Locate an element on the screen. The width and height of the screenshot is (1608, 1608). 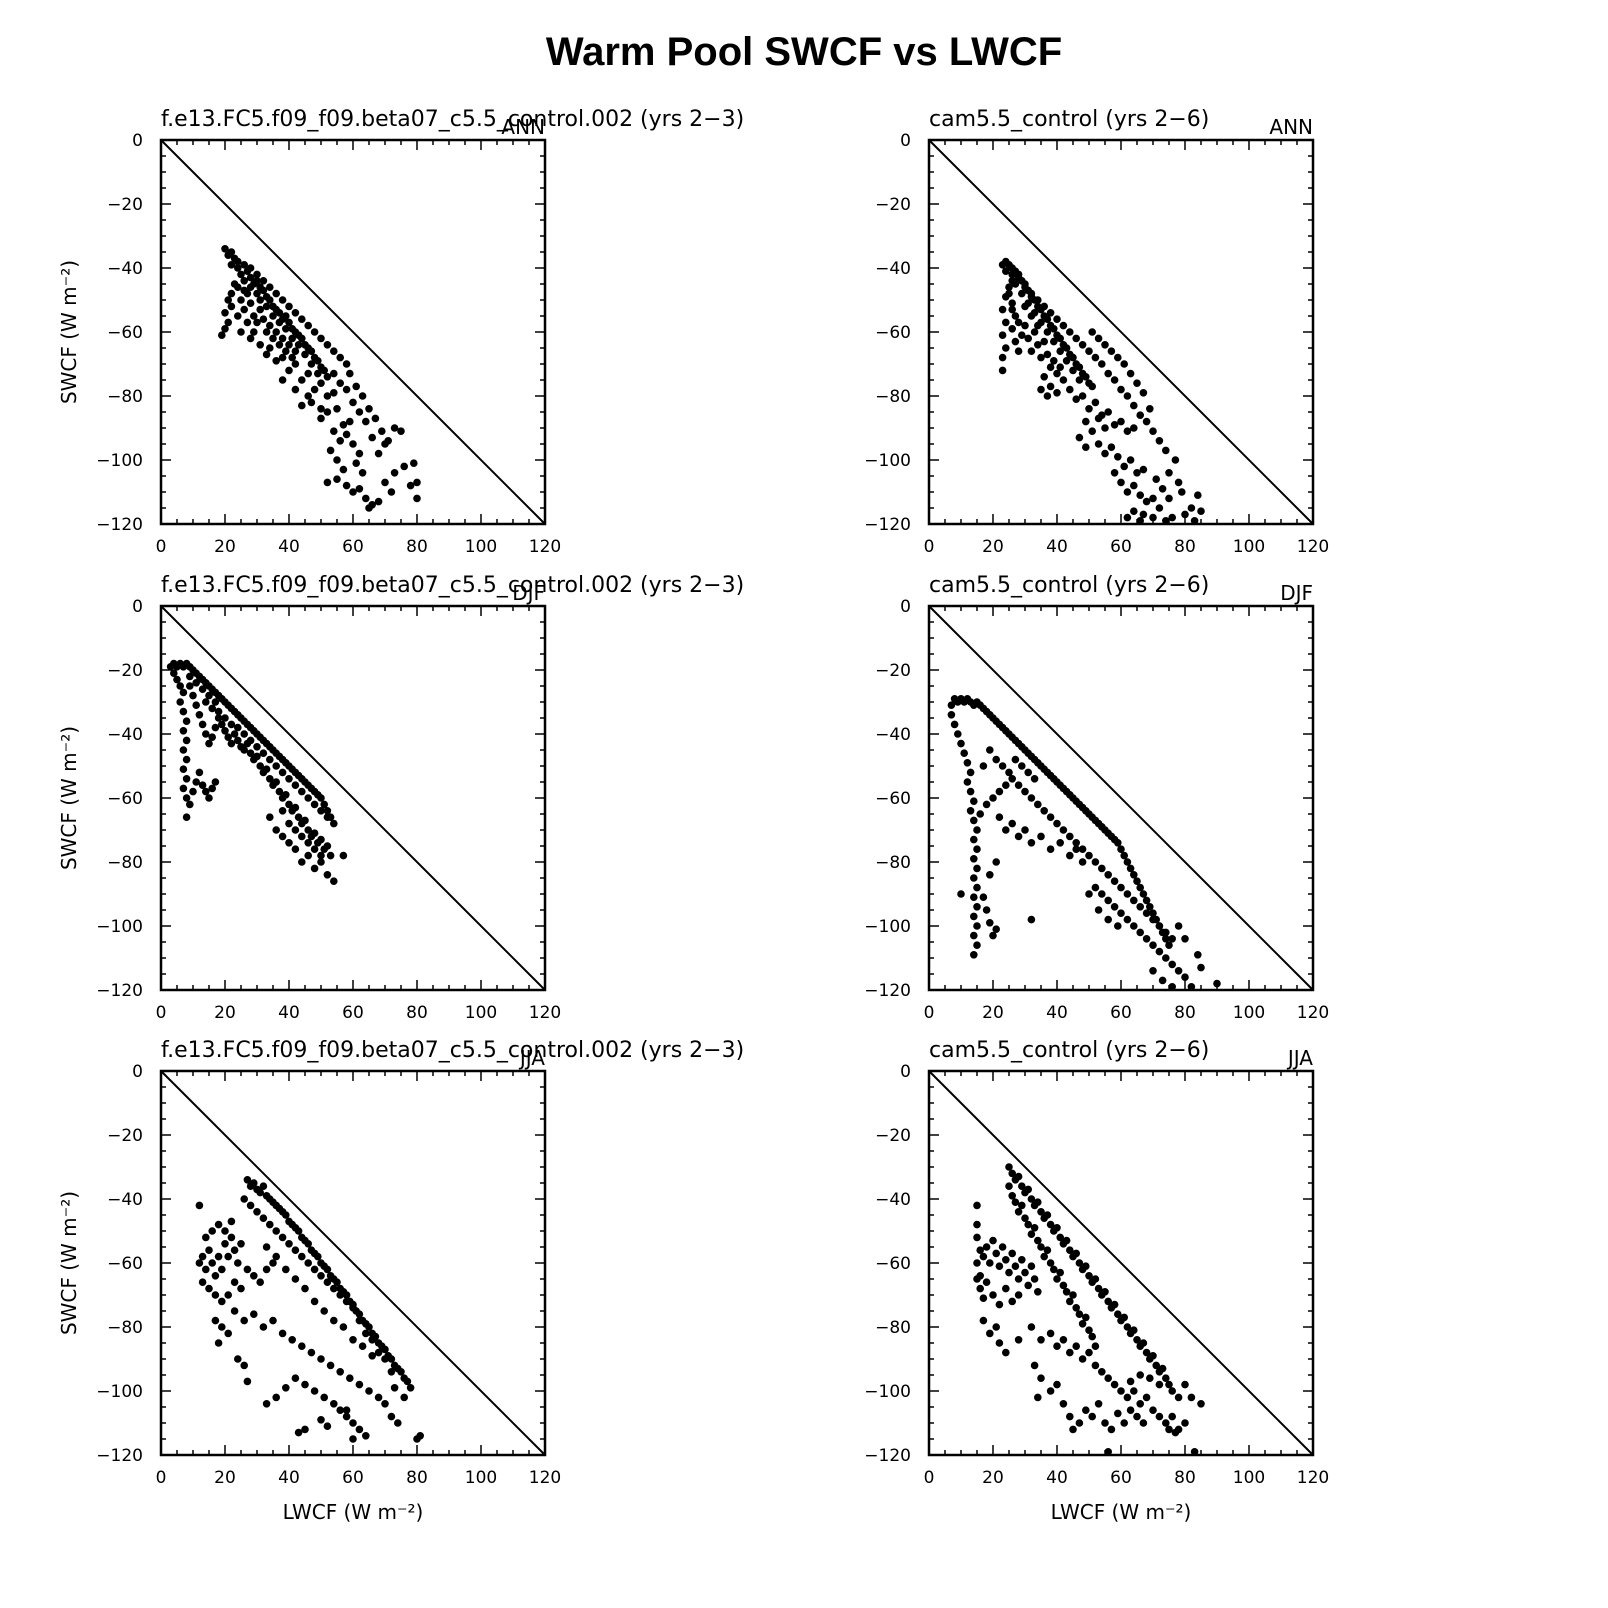
x-tick-label: 0 is located at coordinates (161, 1013).